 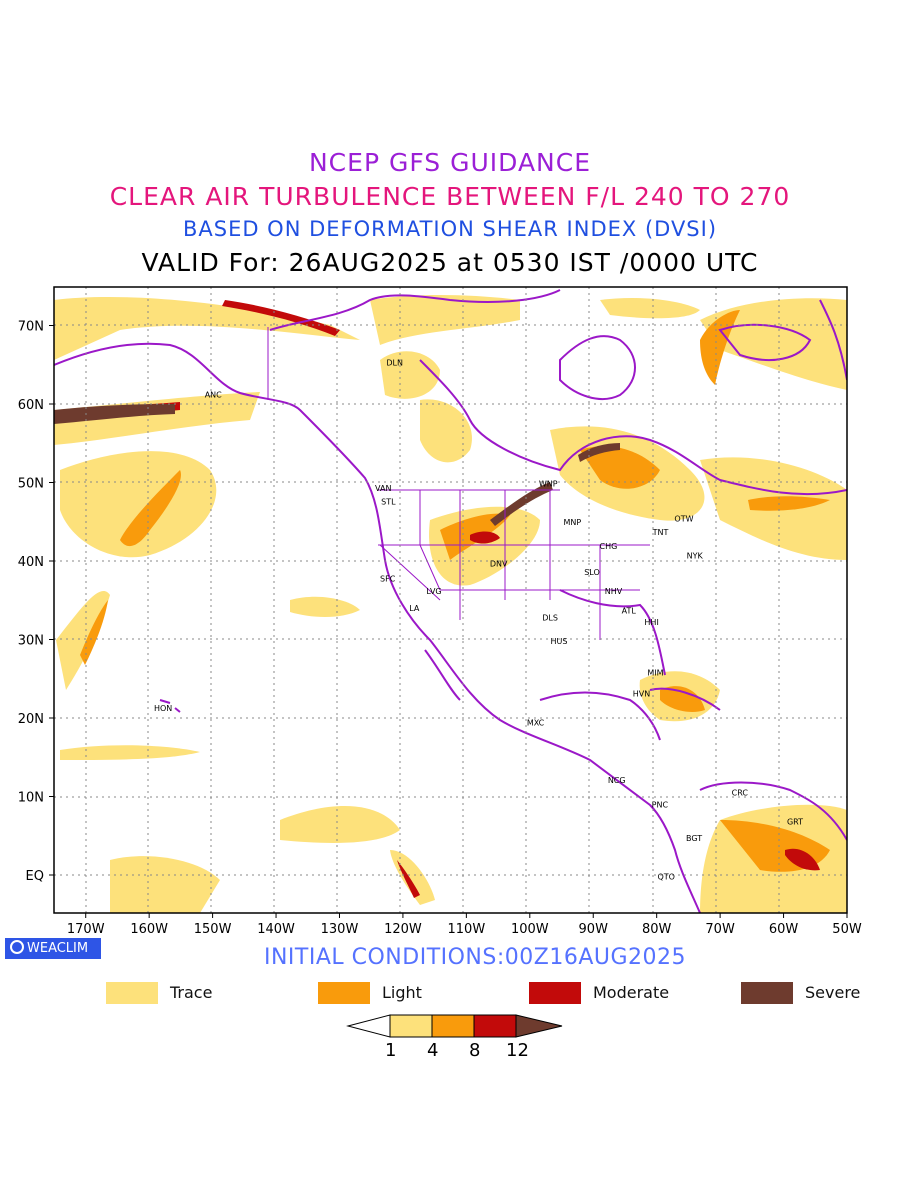 I want to click on colorbar-label: 1, so click(x=391, y=1050).